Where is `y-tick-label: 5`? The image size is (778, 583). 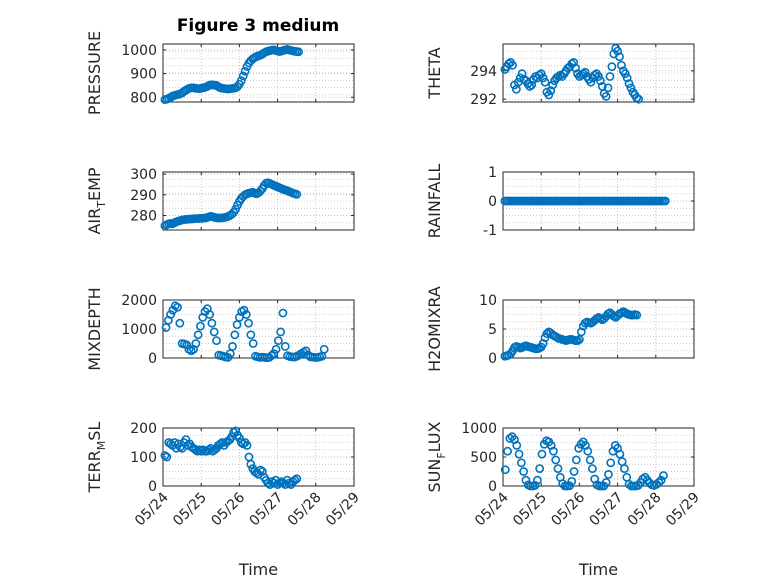
y-tick-label: 5 is located at coordinates (492, 330).